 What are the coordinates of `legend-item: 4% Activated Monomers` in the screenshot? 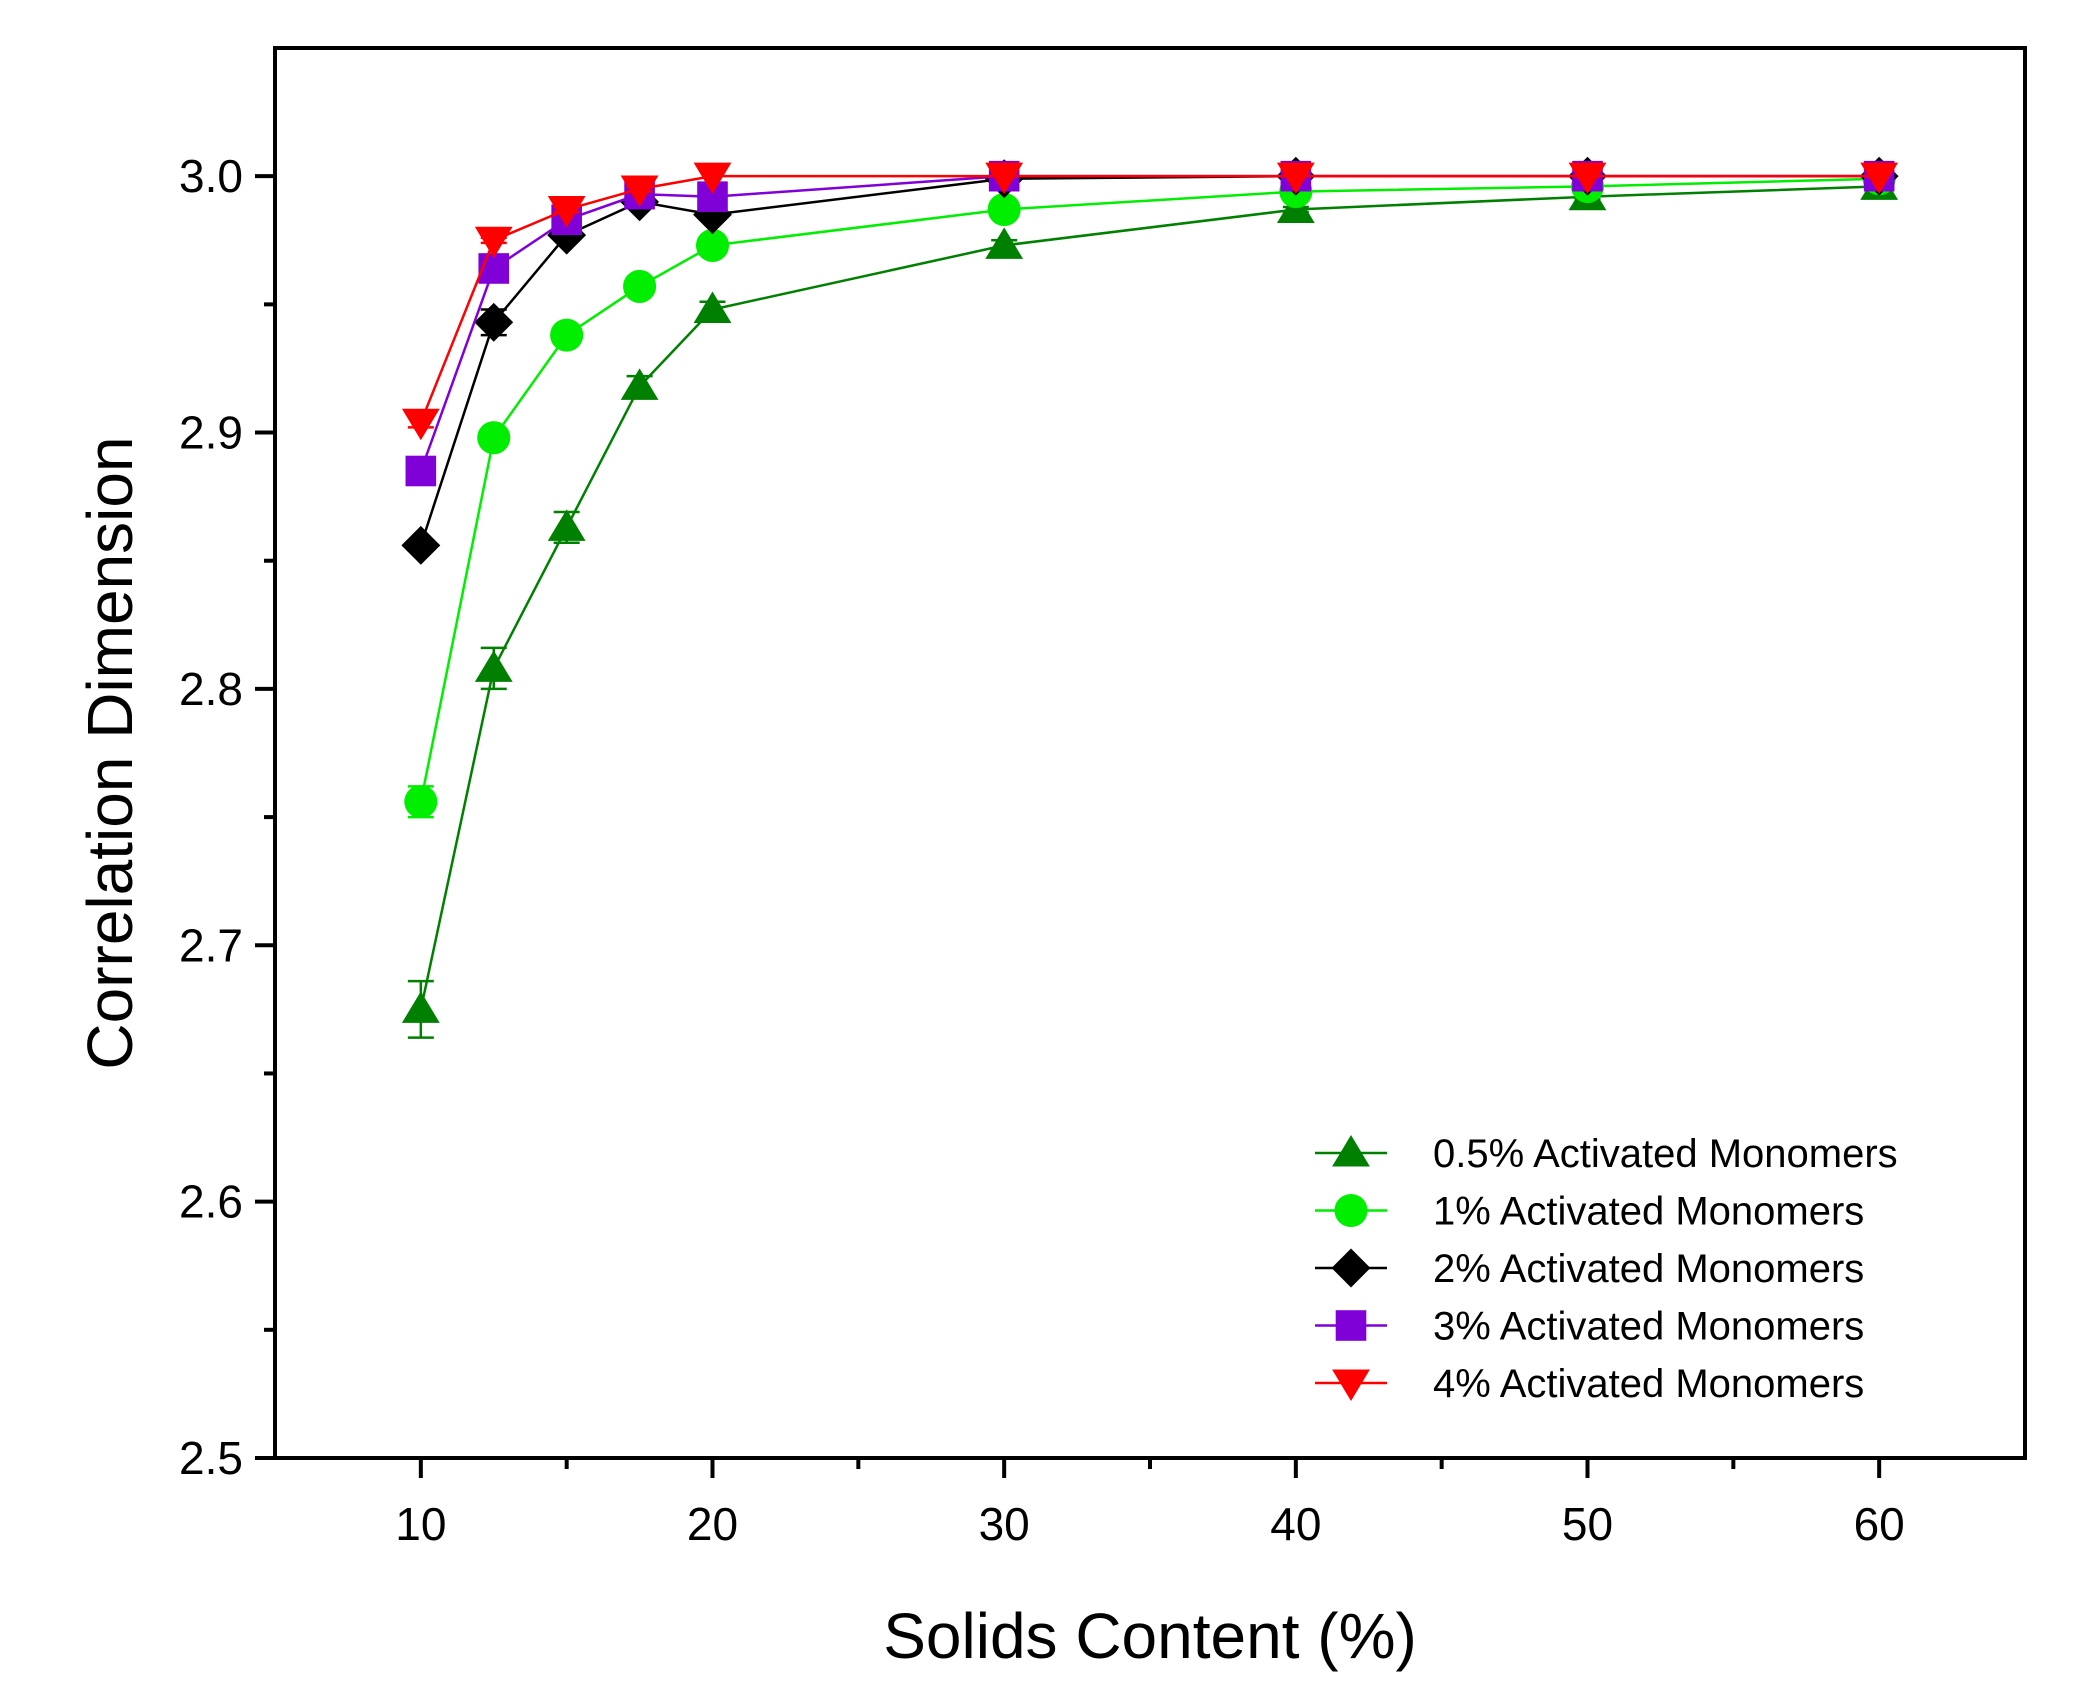 It's located at (1589, 1384).